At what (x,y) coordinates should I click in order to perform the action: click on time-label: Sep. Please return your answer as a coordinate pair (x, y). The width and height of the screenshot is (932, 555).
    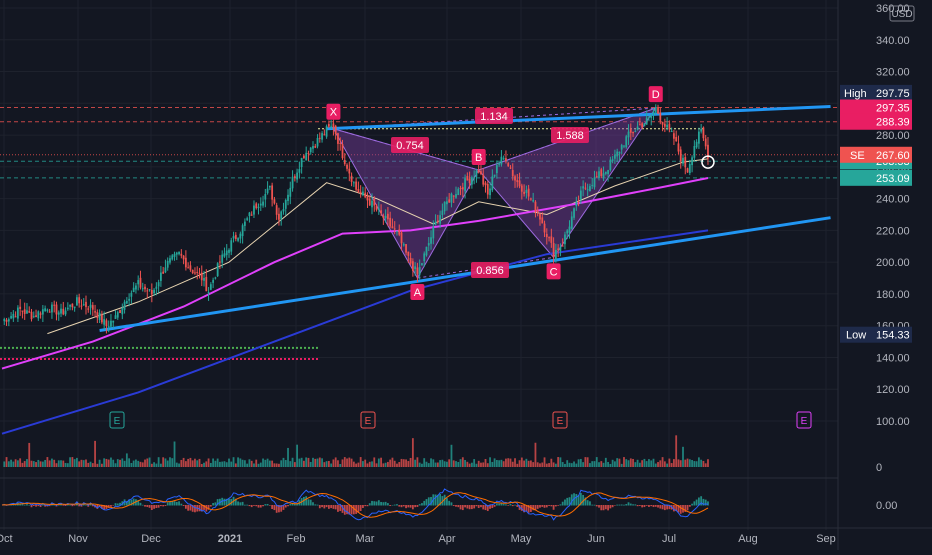
    Looking at the image, I should click on (826, 539).